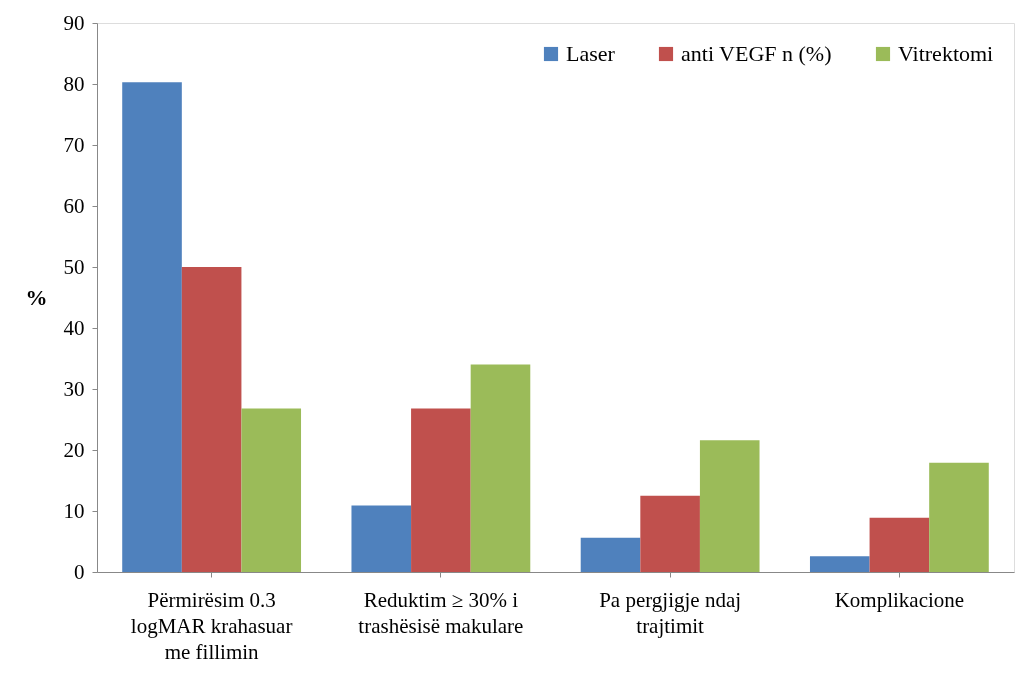 The height and width of the screenshot is (676, 1033). Describe the element at coordinates (74, 327) in the screenshot. I see `y-tick-label: 40` at that location.